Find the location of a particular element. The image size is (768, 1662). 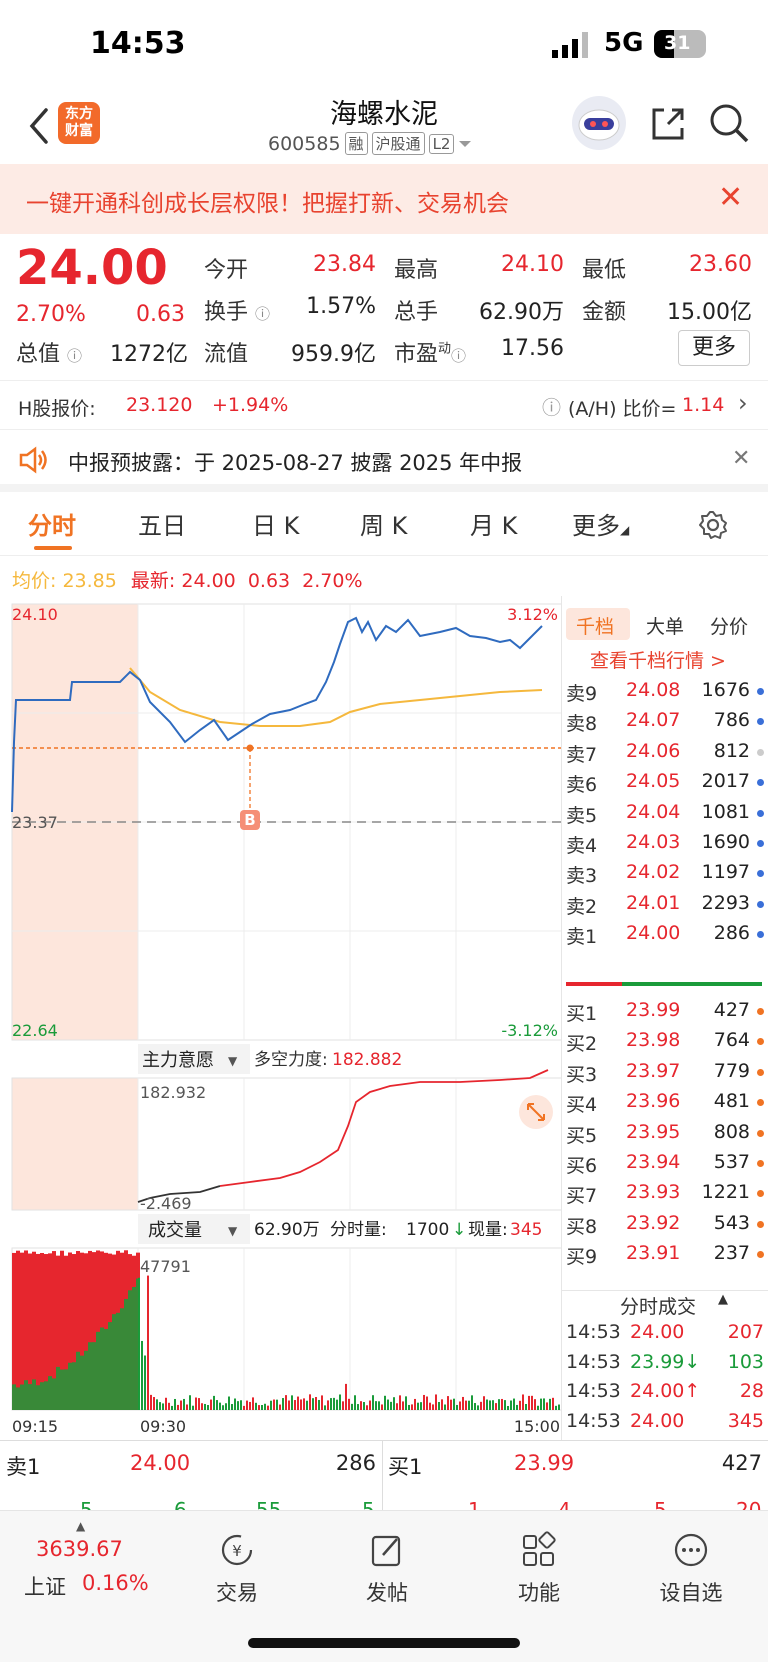

ask-level-row: 卖3 24.02 1197 is located at coordinates (665, 873).